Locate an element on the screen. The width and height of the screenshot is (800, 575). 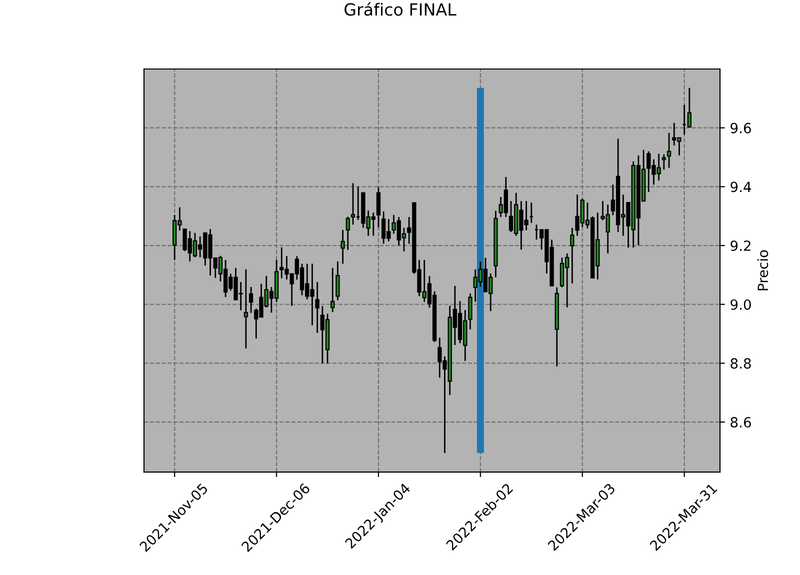
y-tick-label: 8.8 is located at coordinates (740, 363).